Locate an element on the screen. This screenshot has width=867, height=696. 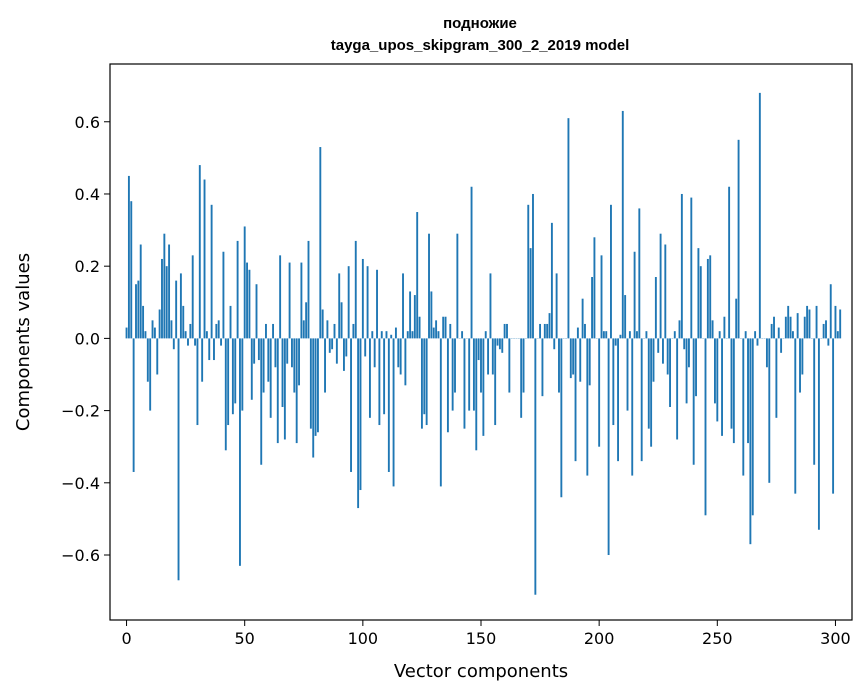
x-tick-label: 250 is located at coordinates (717, 638).